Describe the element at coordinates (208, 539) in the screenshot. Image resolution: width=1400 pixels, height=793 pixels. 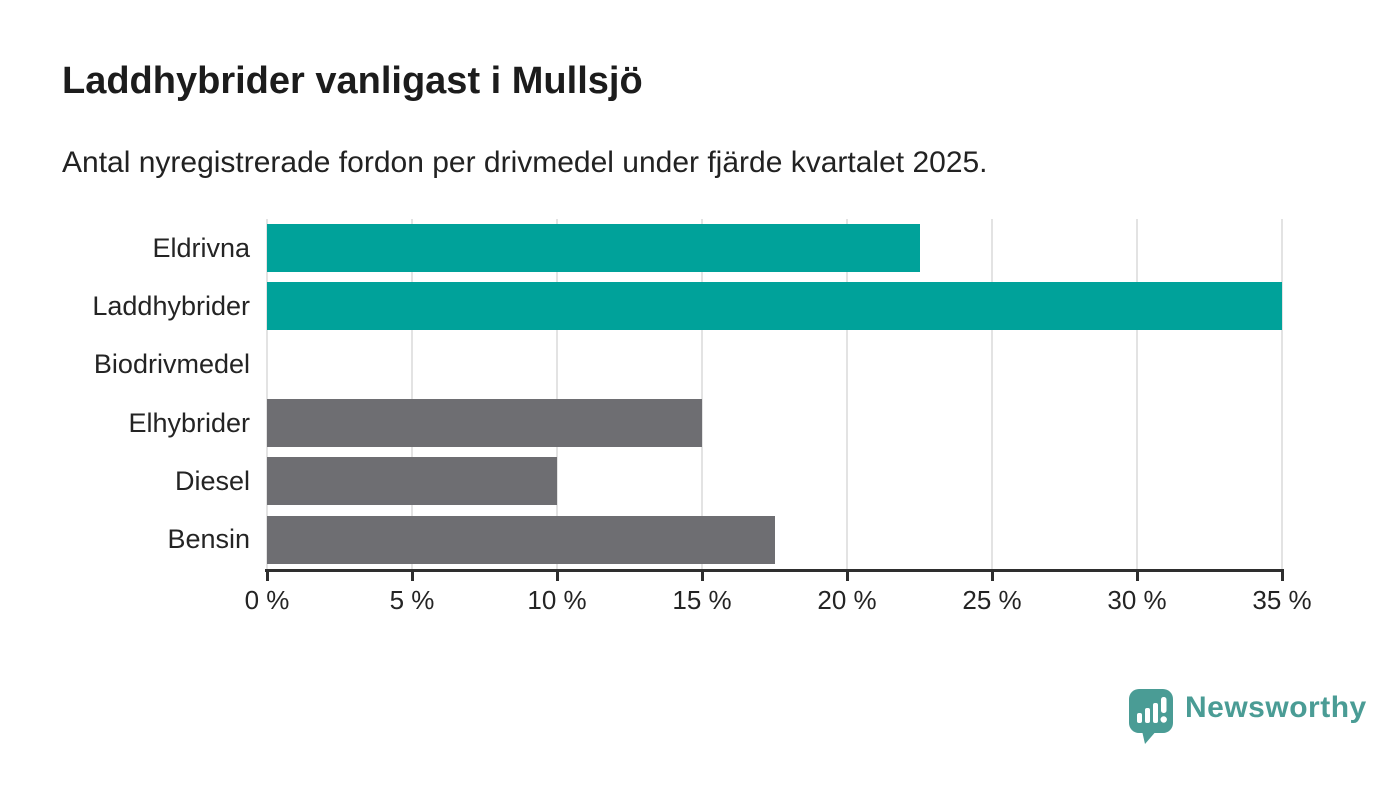
I see `category-label: Bensin` at that location.